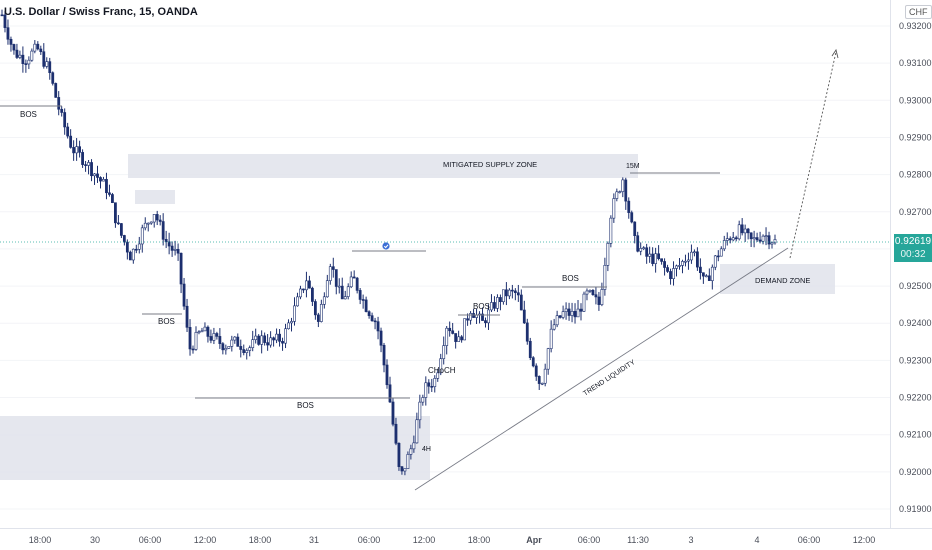 This screenshot has height=550, width=932. What do you see at coordinates (913, 248) in the screenshot?
I see `current-price-label: 0.92619 00:32` at bounding box center [913, 248].